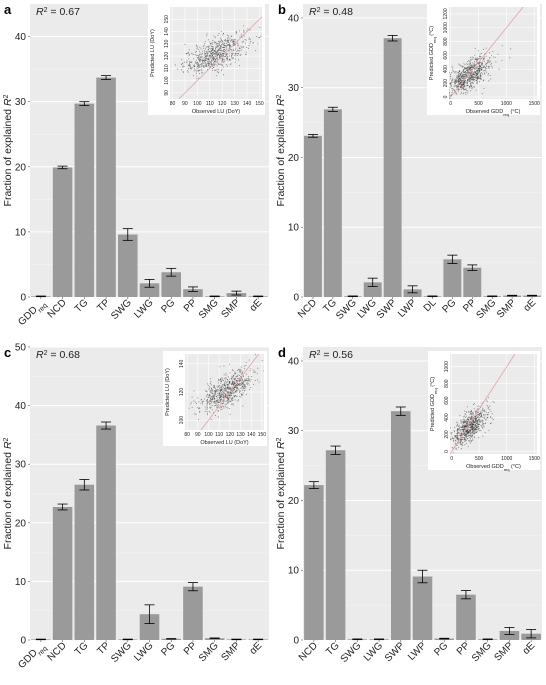 The height and width of the screenshot is (685, 546). What do you see at coordinates (446, 41) in the screenshot?
I see `inset-y-tick-label: 800` at bounding box center [446, 41].